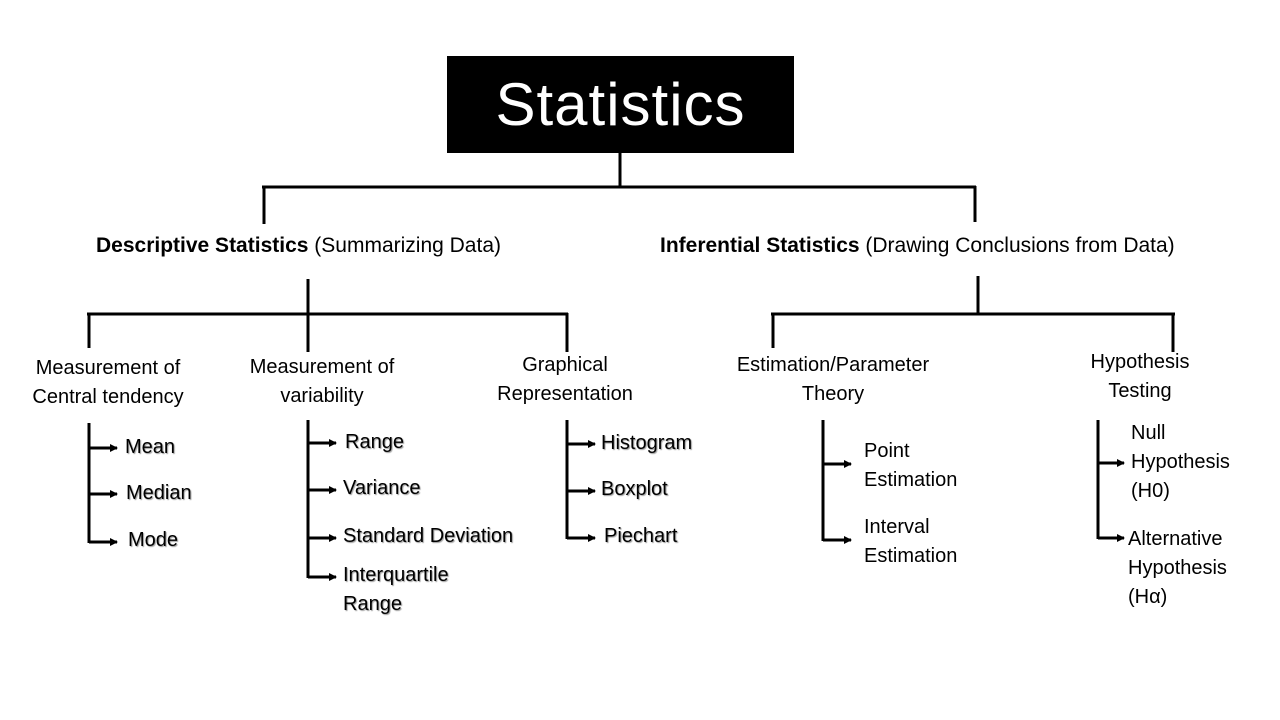 The image size is (1280, 720). I want to click on group-label-line: Estimation/Parameter, so click(833, 365).